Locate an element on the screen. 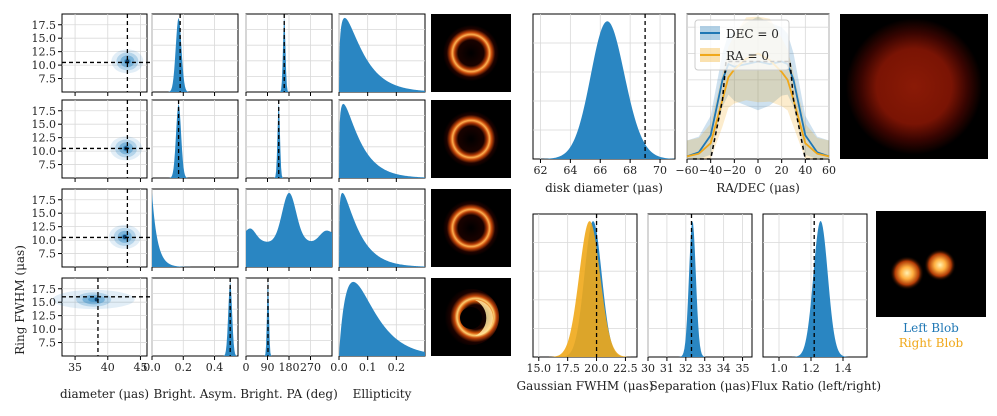  sep-panel-frame is located at coordinates (700, 285).